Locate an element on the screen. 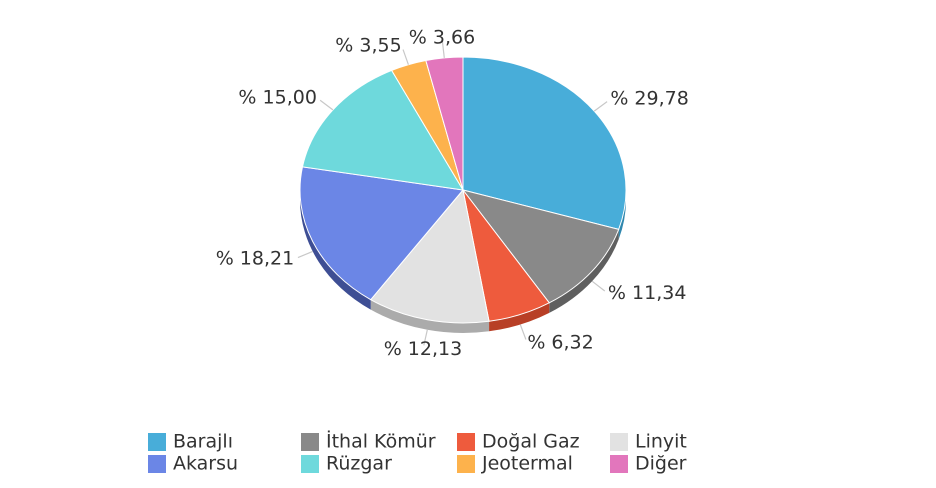 The width and height of the screenshot is (936, 488). legend-item-barajli: Barajlı is located at coordinates (190, 442).